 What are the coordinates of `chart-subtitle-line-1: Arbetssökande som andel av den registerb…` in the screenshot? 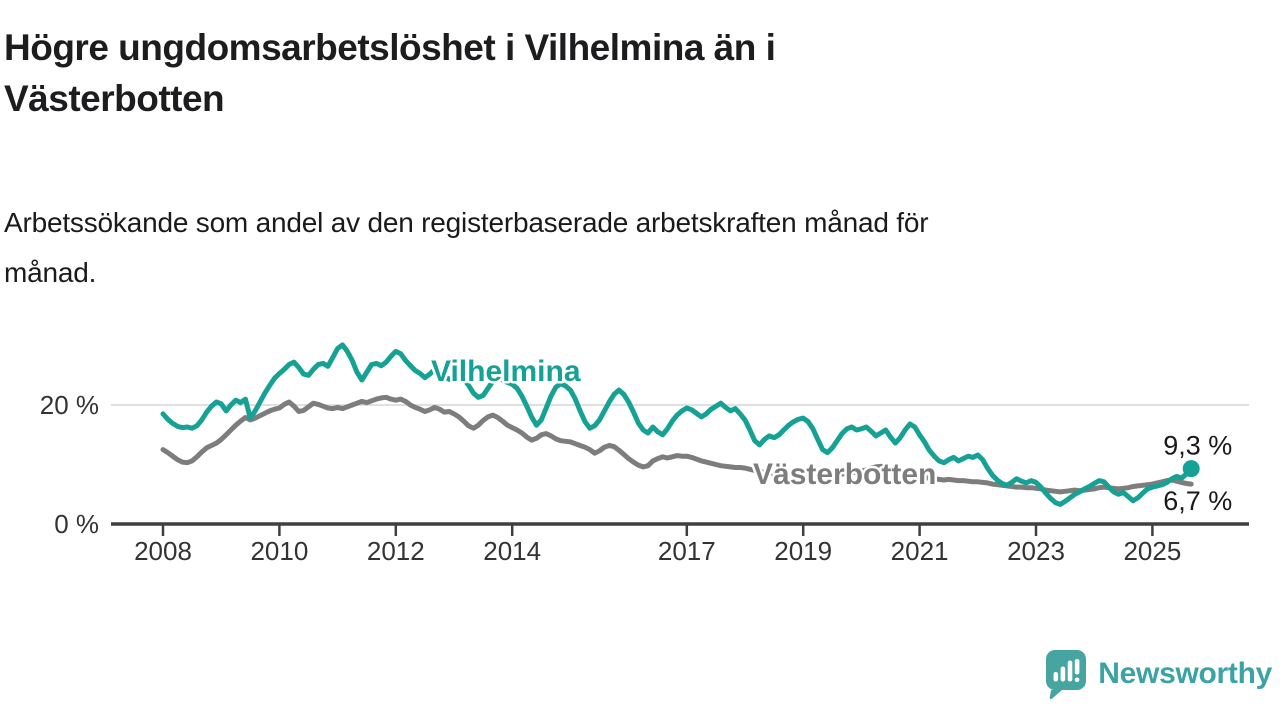 It's located at (466, 222).